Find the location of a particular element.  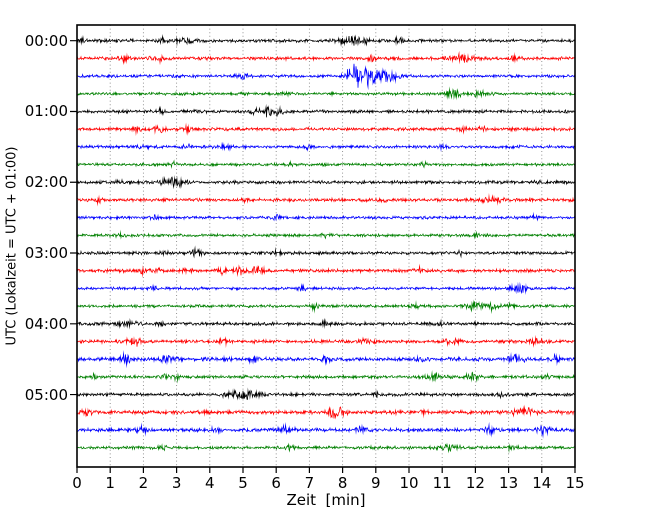

x-tick-label: 7 is located at coordinates (309, 483).